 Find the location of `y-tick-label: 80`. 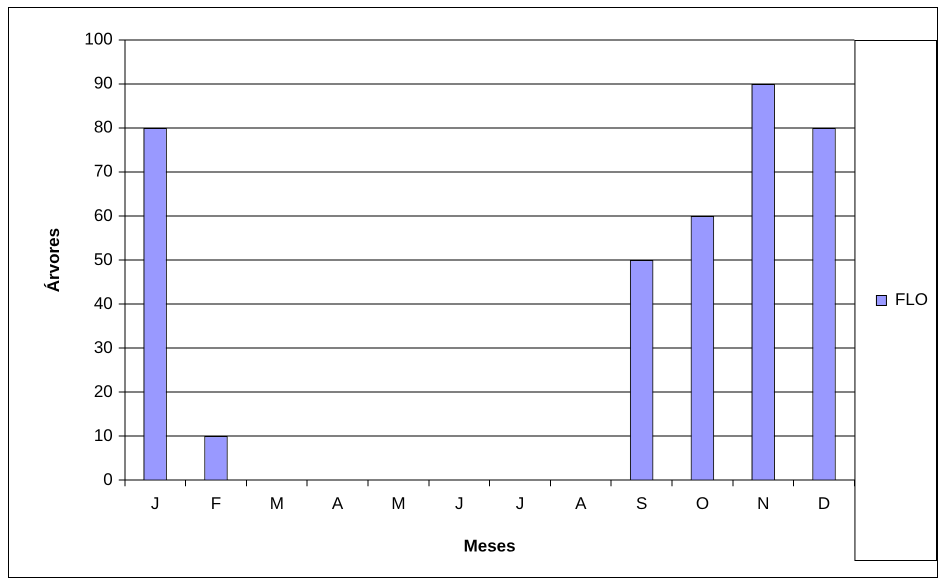

y-tick-label: 80 is located at coordinates (103, 127).